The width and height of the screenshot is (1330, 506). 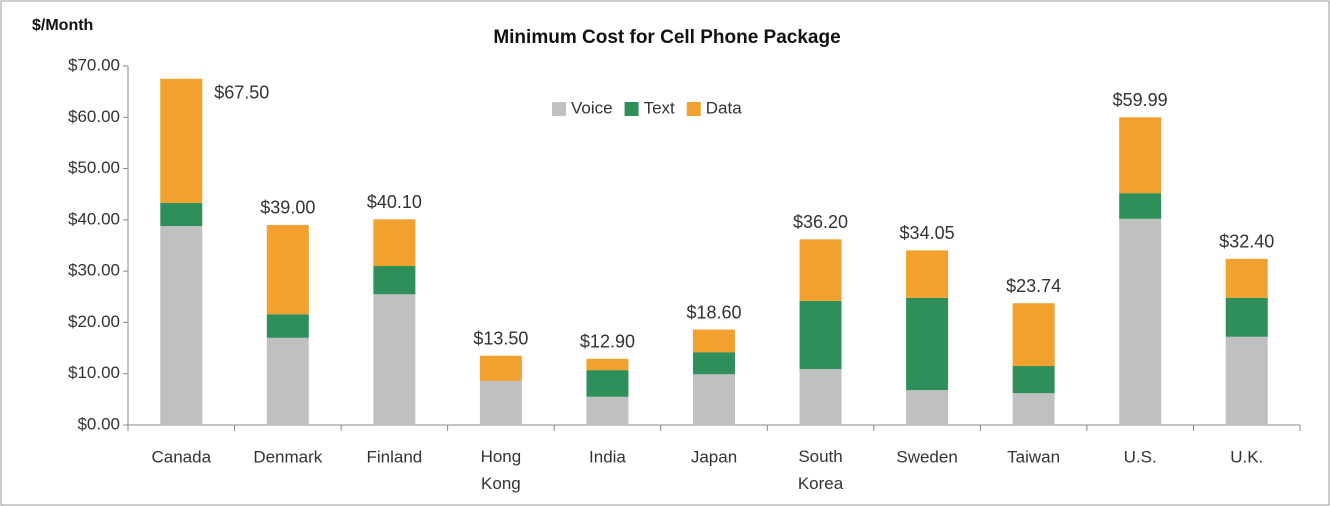 What do you see at coordinates (666, 37) in the screenshot?
I see `chart-title: Minimum Cost for Cell Phone Package` at bounding box center [666, 37].